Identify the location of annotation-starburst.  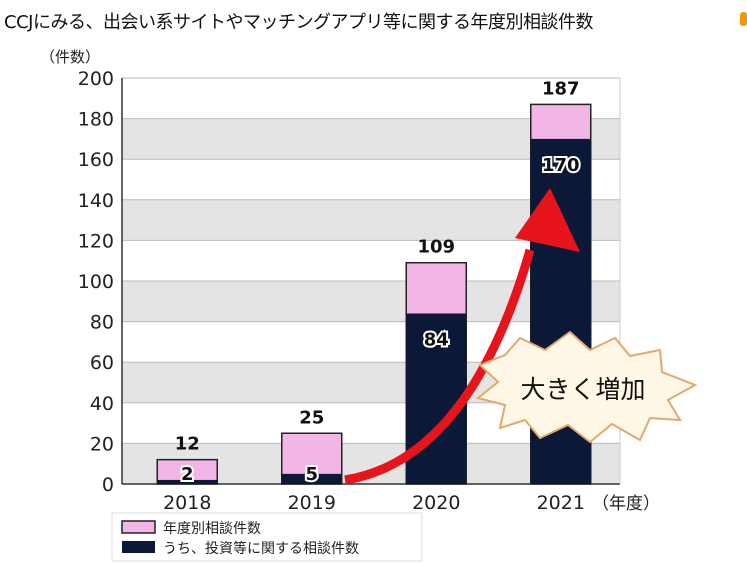
(586, 387).